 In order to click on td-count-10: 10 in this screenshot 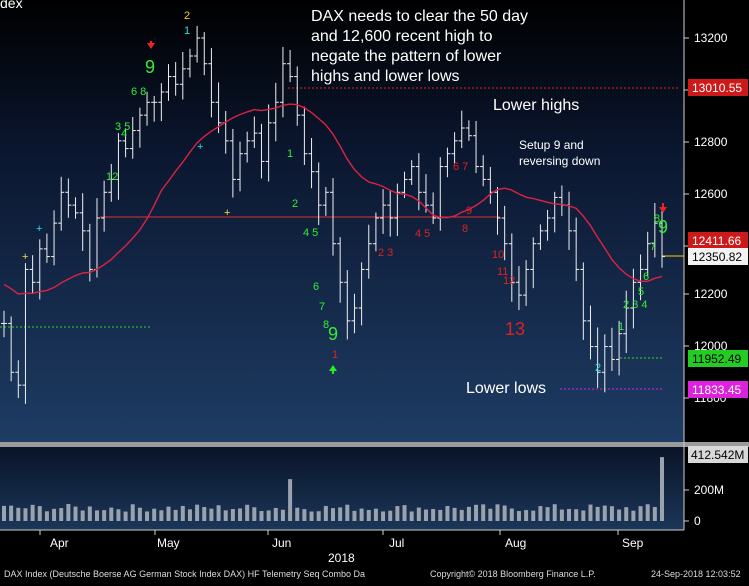, I will do `click(498, 255)`.